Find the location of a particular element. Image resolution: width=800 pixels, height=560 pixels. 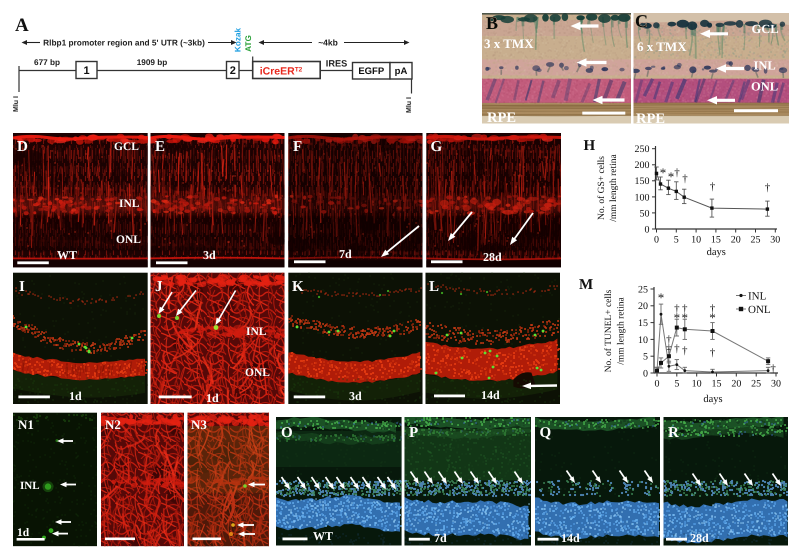

svg-text: IRES is located at coordinates (336, 64).